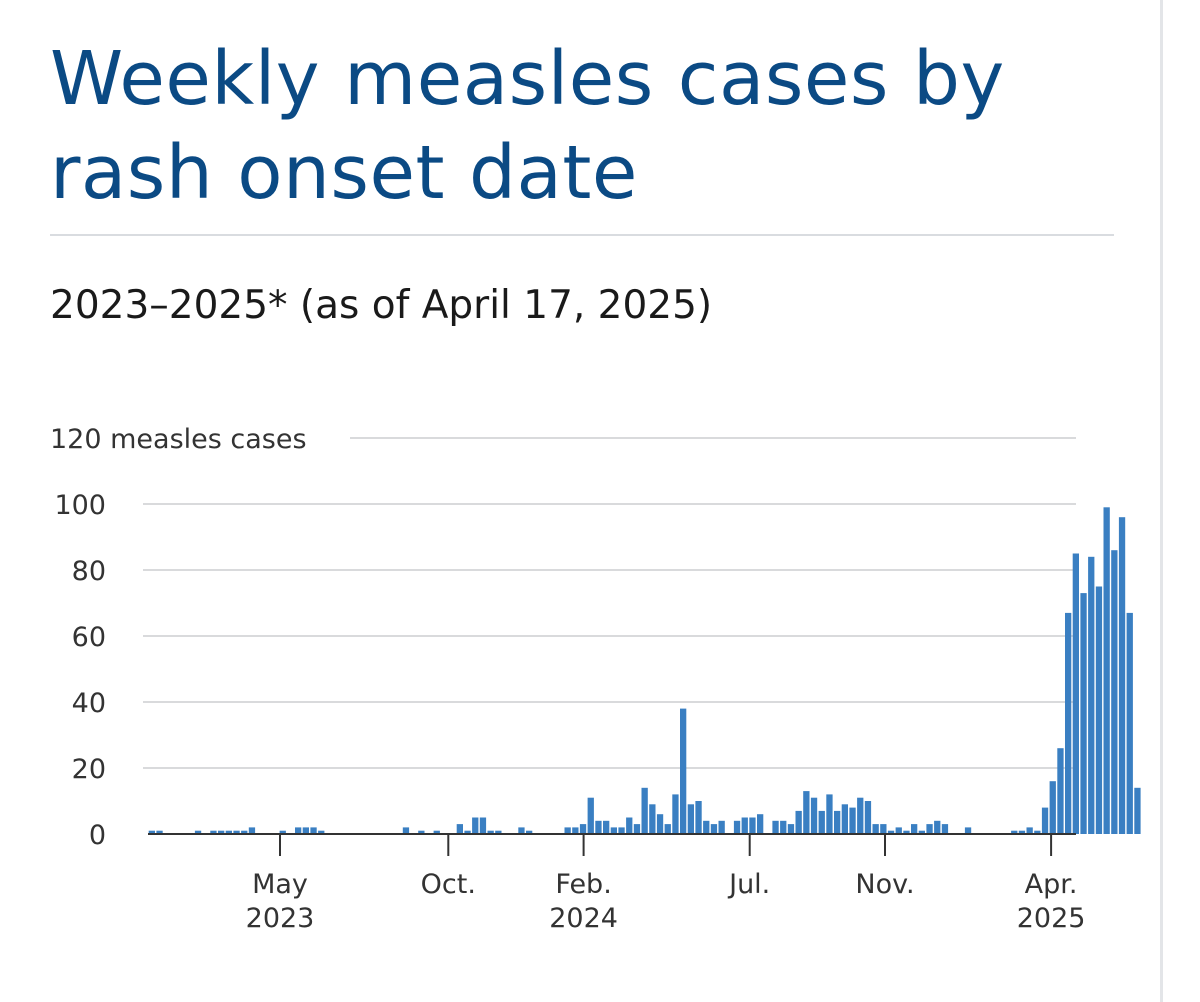 The height and width of the screenshot is (1002, 1200). Describe the element at coordinates (1051, 918) in the screenshot. I see `x-tick-year-5: 2025` at that location.